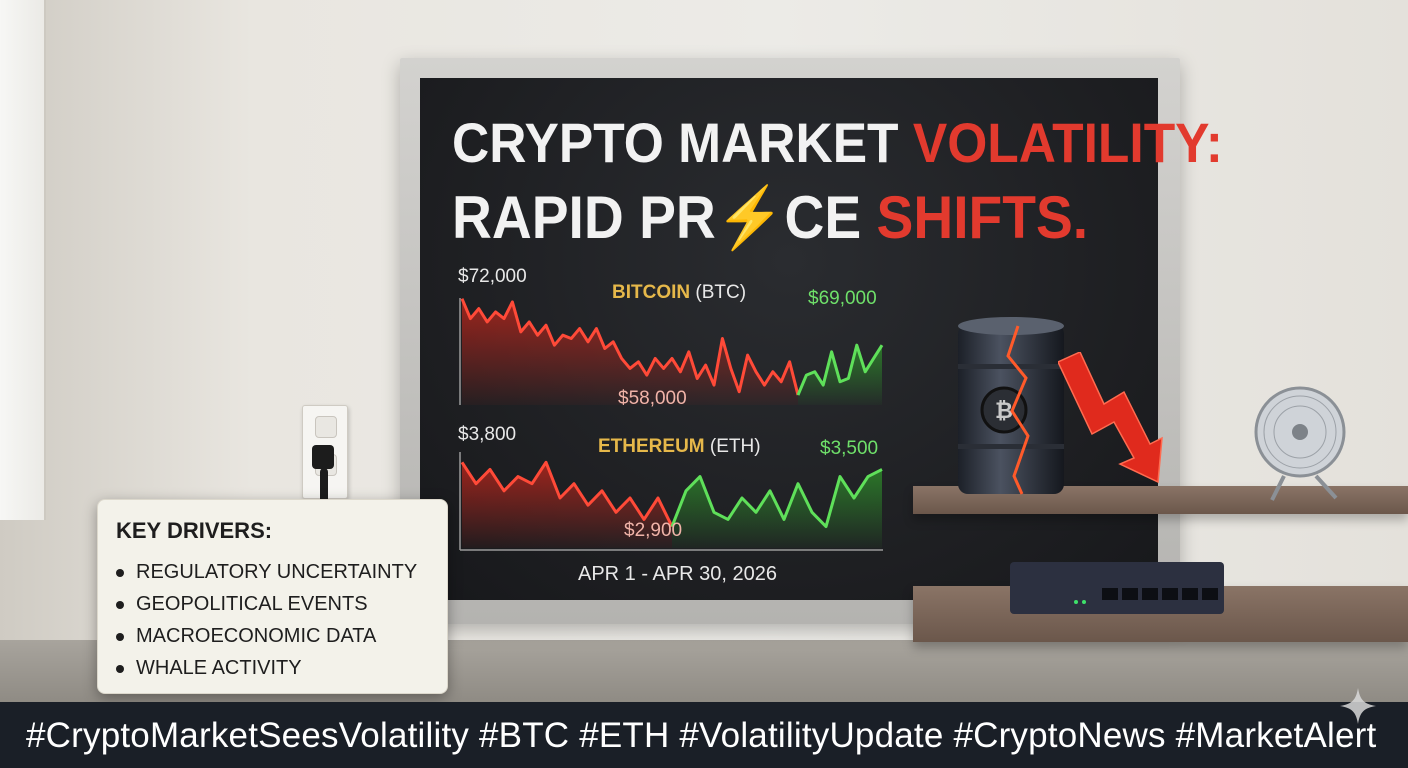  Describe the element at coordinates (567, 494) in the screenshot. I see `eth-decline-line` at that location.